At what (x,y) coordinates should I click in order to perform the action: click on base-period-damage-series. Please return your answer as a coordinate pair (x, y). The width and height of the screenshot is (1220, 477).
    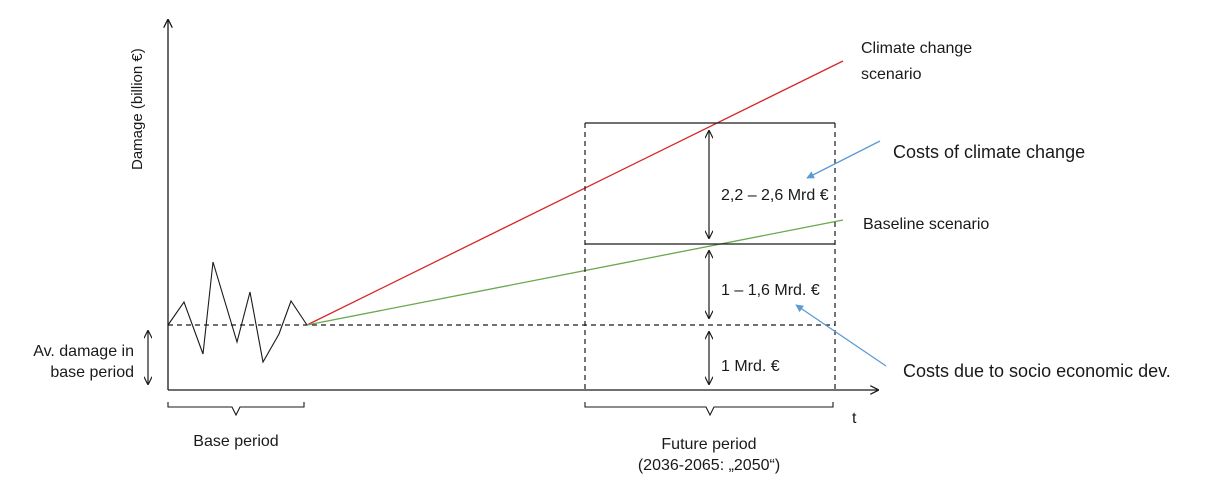
    Looking at the image, I should click on (237, 312).